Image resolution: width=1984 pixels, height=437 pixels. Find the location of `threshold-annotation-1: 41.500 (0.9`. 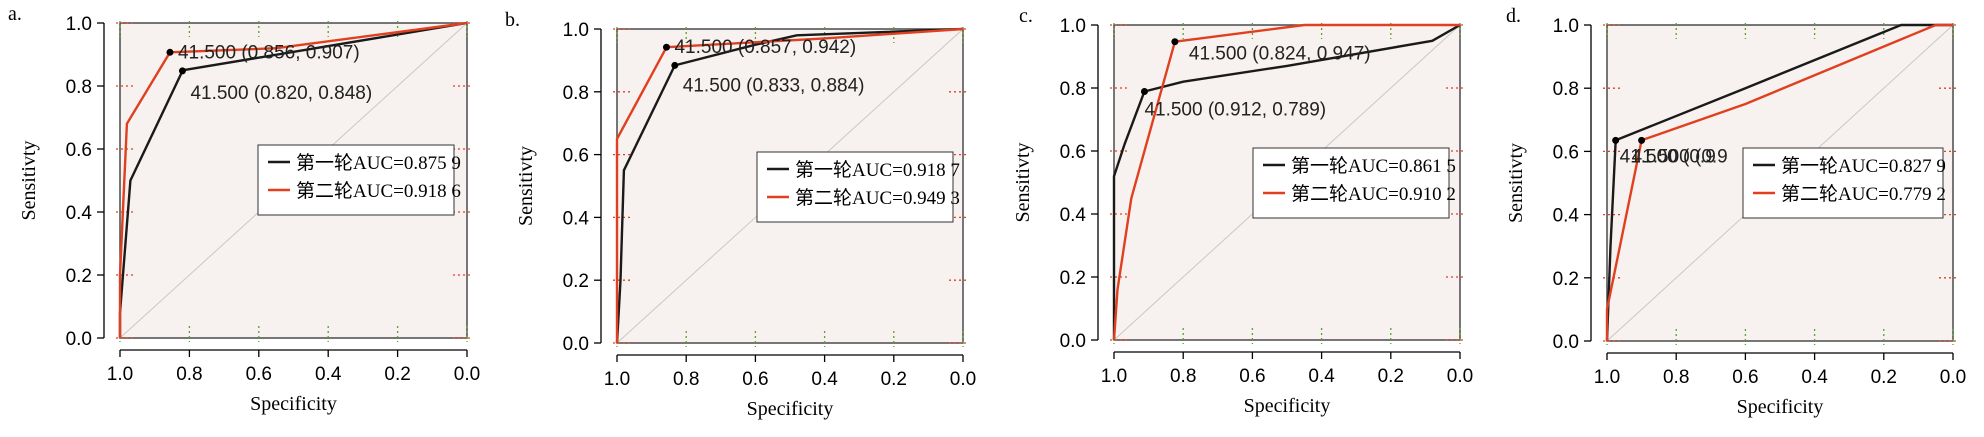

threshold-annotation-1: 41.500 (0.9 is located at coordinates (1668, 156).